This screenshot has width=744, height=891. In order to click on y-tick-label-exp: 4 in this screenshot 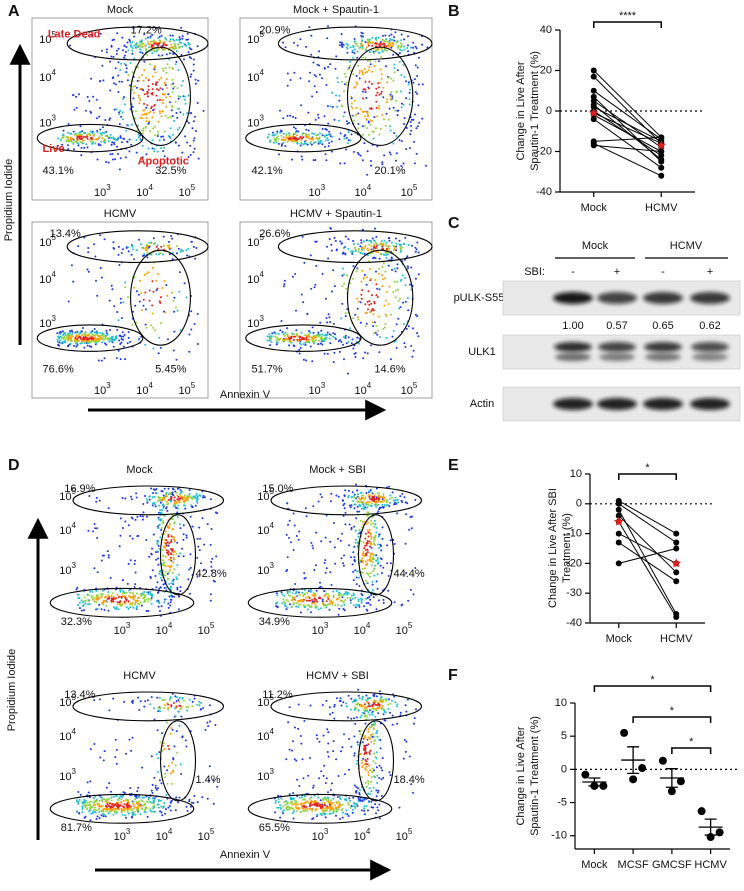, I will do `click(74, 731)`.